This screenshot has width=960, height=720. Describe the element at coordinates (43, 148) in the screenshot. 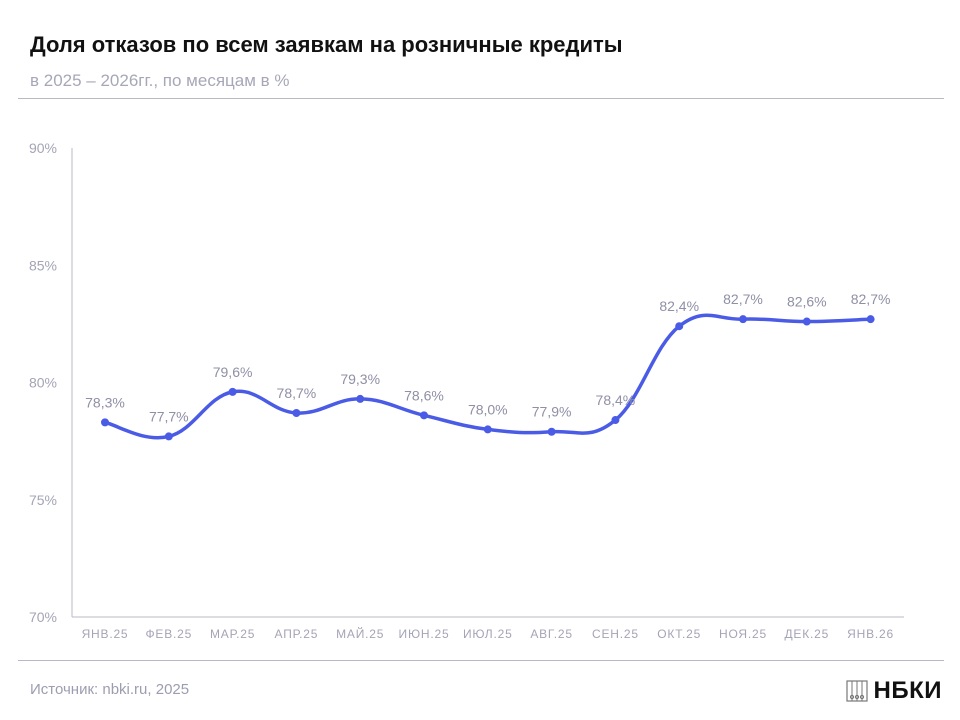

I see `y-tick-label: 90%` at that location.